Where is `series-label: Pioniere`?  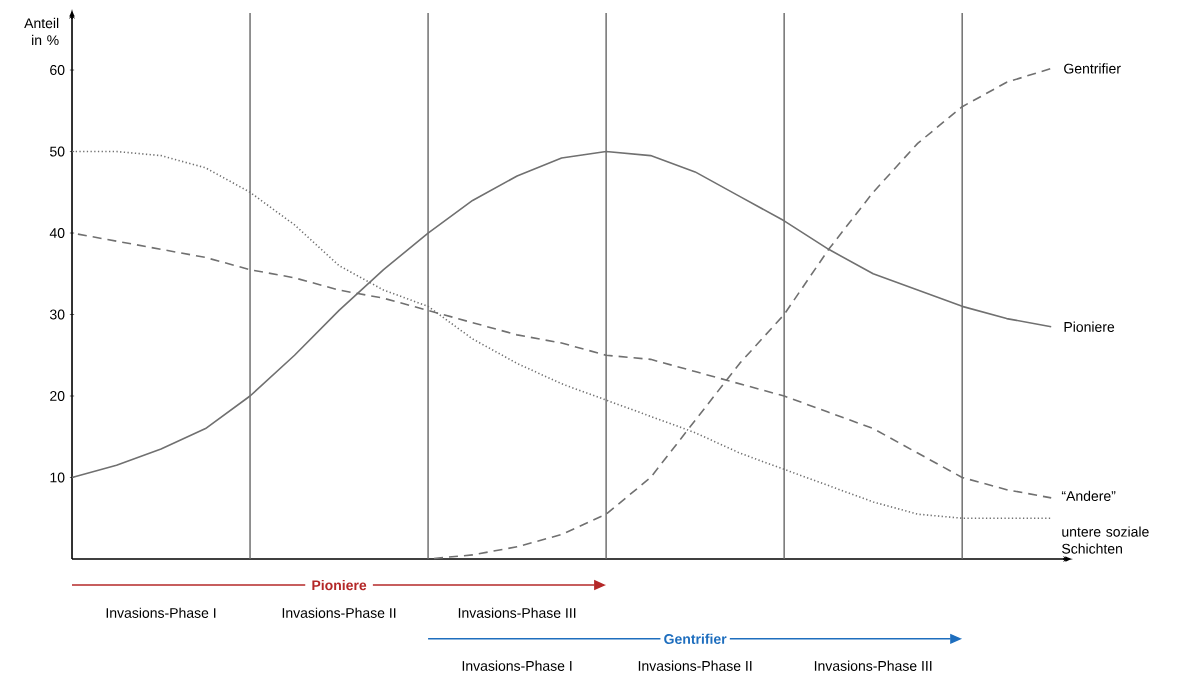
series-label: Pioniere is located at coordinates (1089, 326).